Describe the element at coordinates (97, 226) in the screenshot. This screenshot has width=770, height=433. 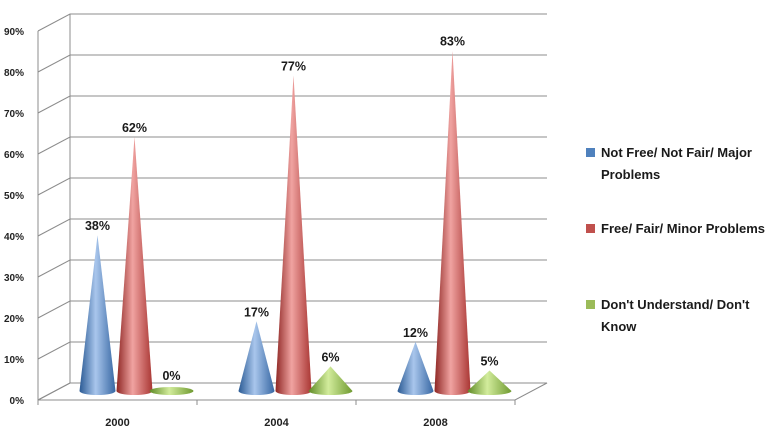
I see `data-label: 38%` at that location.